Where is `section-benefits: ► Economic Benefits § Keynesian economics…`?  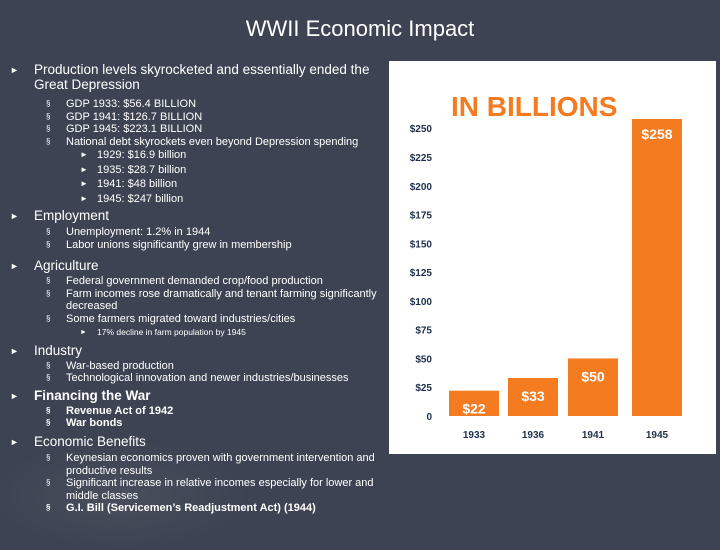
section-benefits: ► Economic Benefits § Keynesian economics… is located at coordinates (199, 474).